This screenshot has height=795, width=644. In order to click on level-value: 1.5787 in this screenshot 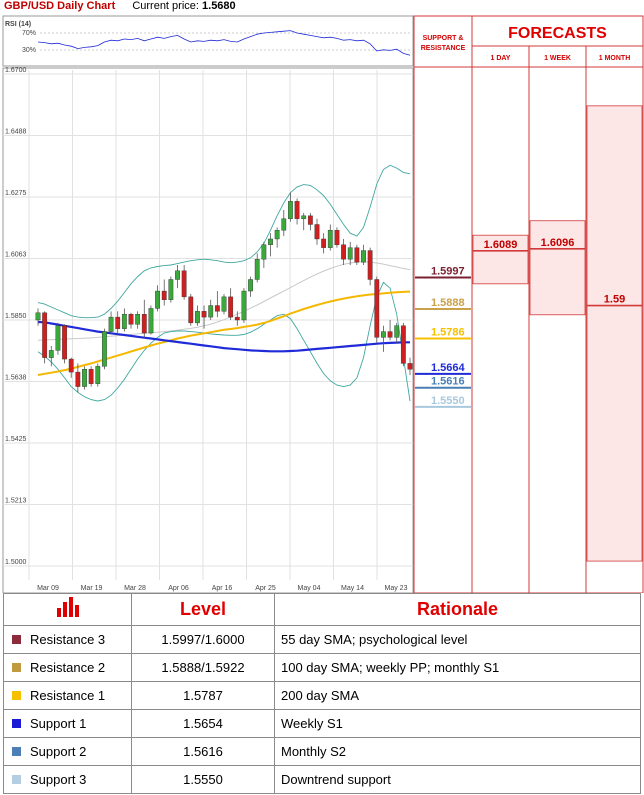, I will do `click(203, 695)`.